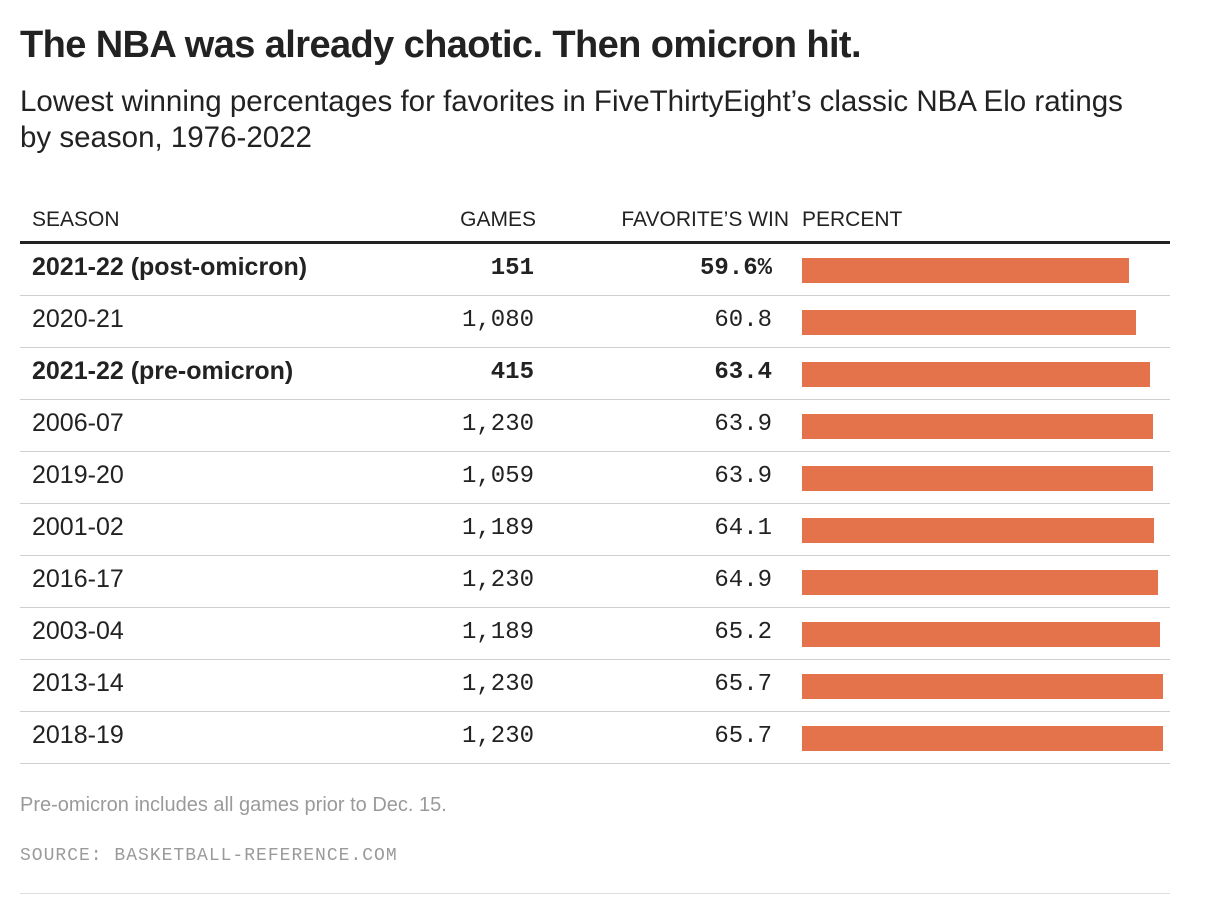 The height and width of the screenshot is (916, 1212). Describe the element at coordinates (78, 527) in the screenshot. I see `season-label: 2001-02` at that location.